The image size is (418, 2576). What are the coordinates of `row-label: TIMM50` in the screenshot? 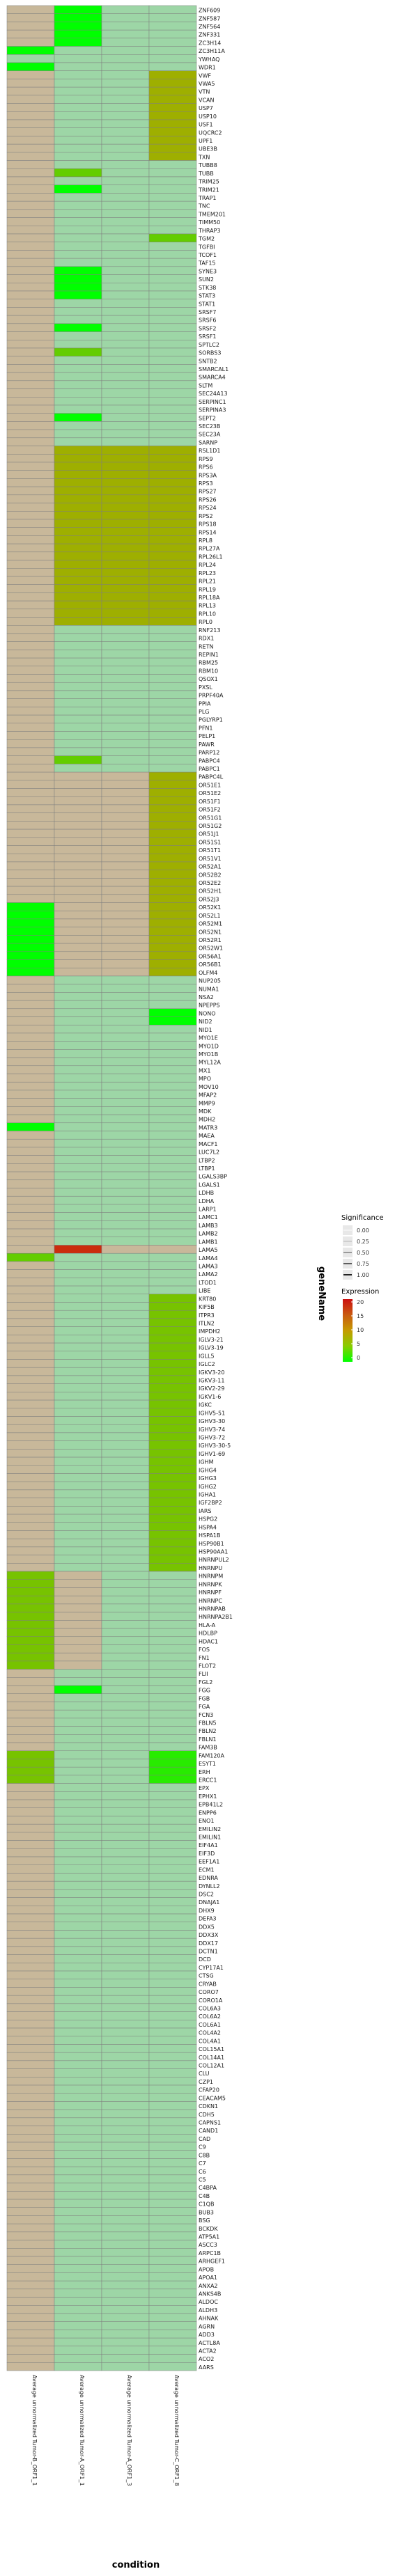 It's located at (209, 222).